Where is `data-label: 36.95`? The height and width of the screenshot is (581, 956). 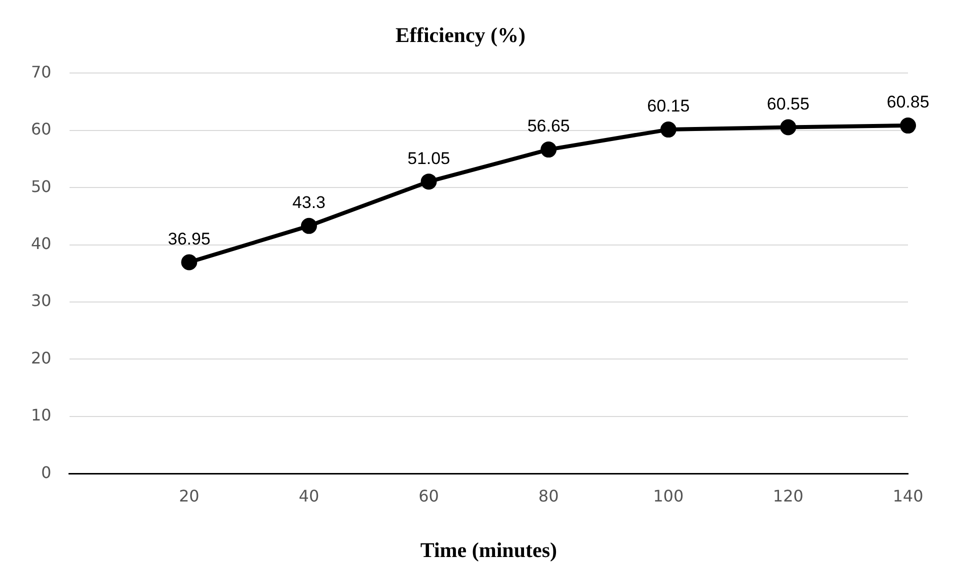
data-label: 36.95 is located at coordinates (189, 238).